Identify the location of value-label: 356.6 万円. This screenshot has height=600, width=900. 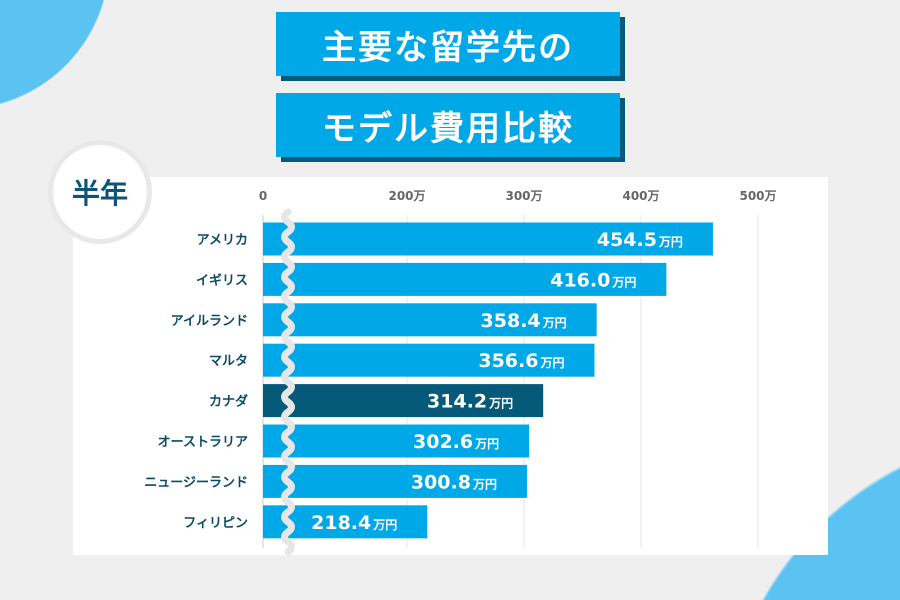
(521, 361).